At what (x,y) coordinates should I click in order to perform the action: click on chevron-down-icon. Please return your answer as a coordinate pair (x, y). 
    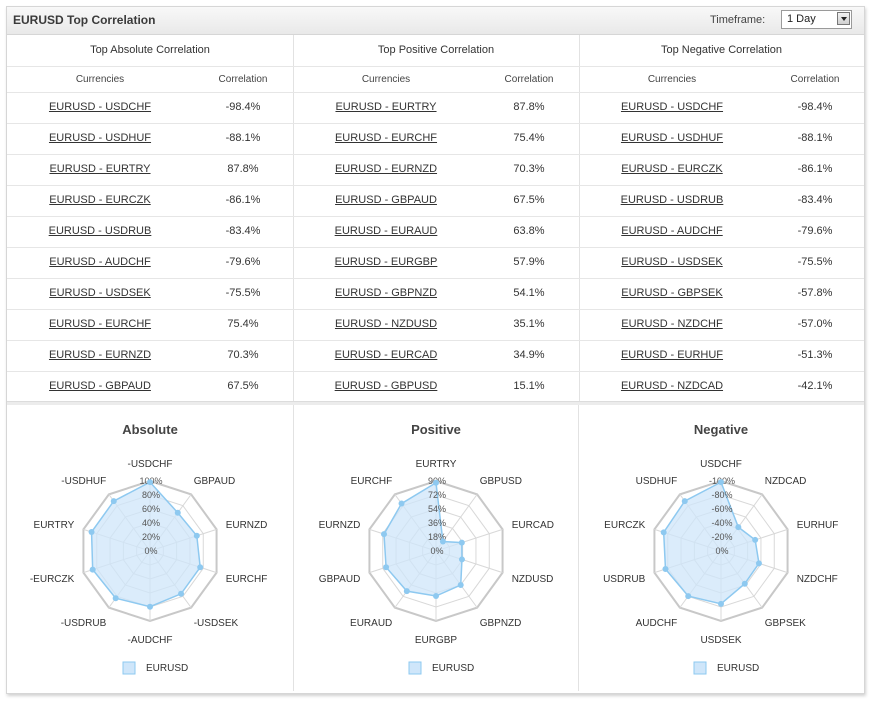
    Looking at the image, I should click on (843, 18).